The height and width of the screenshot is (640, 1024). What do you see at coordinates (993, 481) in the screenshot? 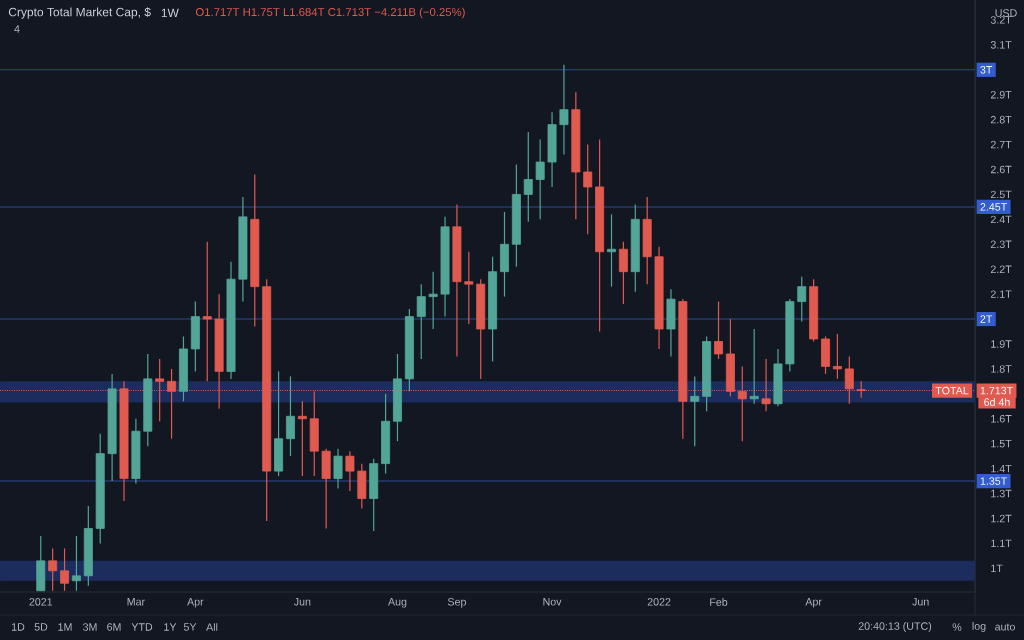
I see `ref-line-label: 1.35T` at bounding box center [993, 481].